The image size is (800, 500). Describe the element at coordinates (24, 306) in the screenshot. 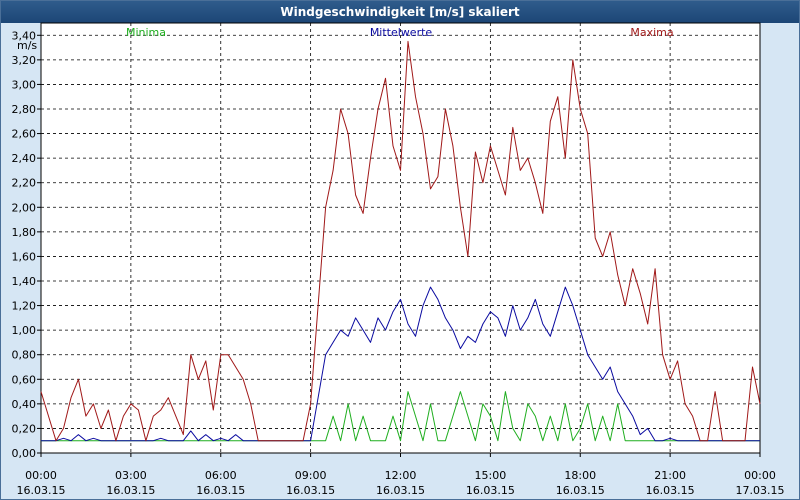

I see `y-tick-label: 1,20` at that location.